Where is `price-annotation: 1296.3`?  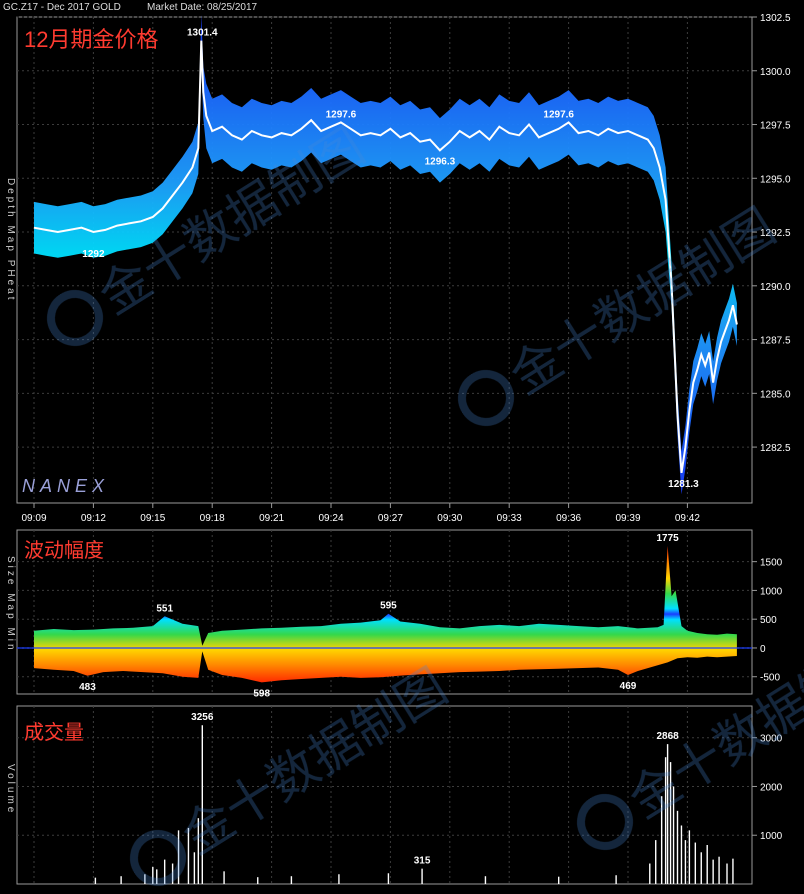 price-annotation: 1296.3 is located at coordinates (440, 161).